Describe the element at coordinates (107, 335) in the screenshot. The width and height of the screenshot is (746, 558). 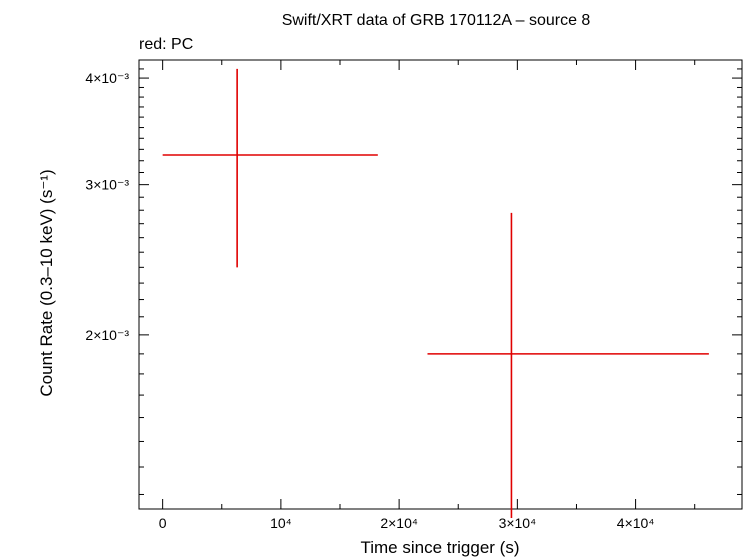
I see `y-tick-label: 2×10⁻³` at that location.